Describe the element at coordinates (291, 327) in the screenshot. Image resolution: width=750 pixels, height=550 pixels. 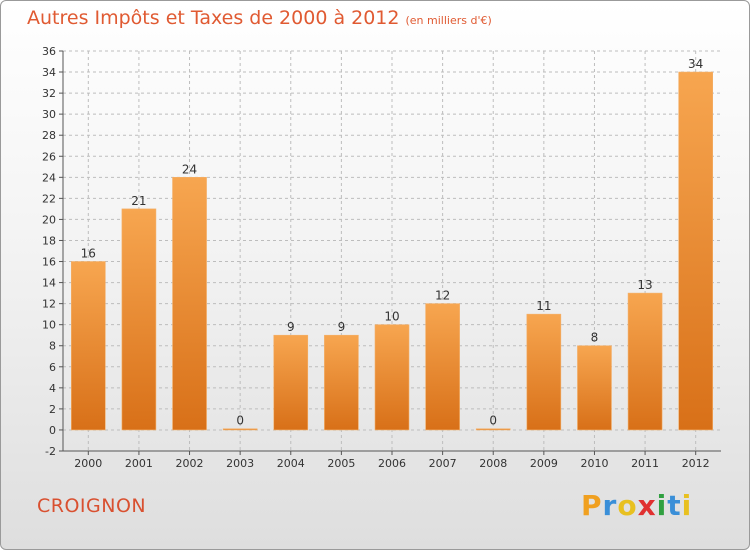
I see `data-label-2004: 9` at that location.